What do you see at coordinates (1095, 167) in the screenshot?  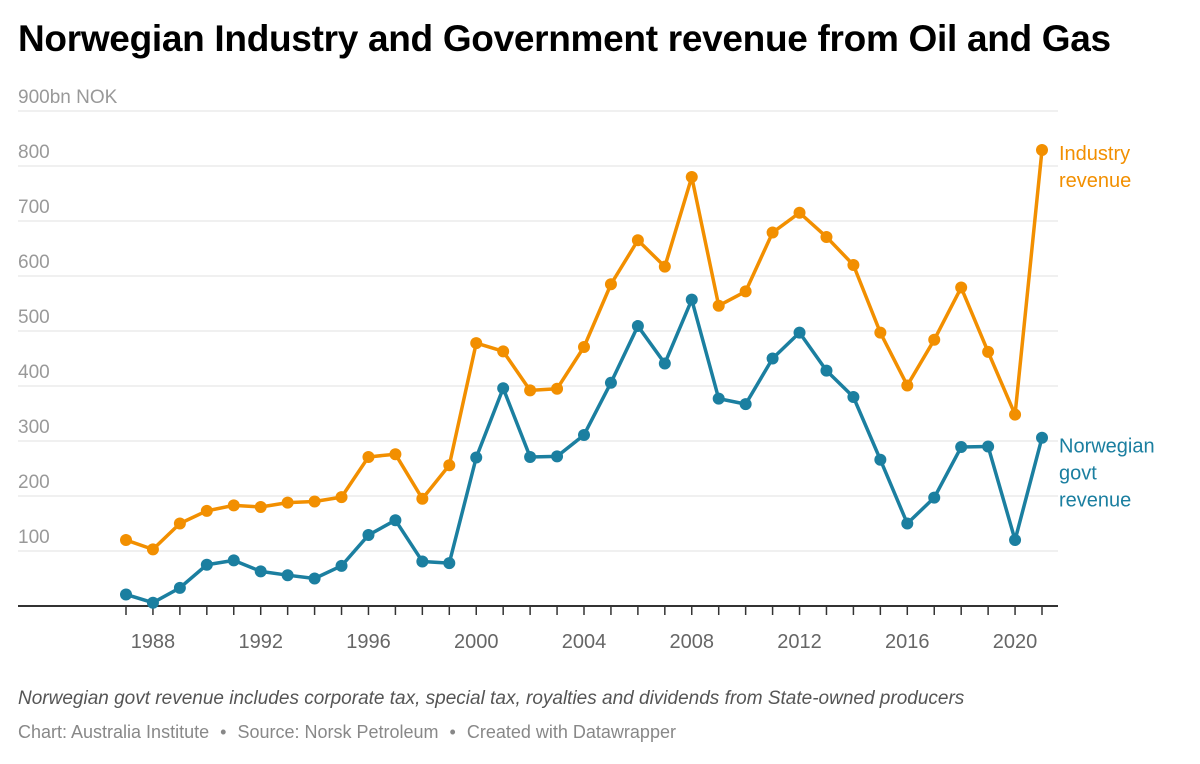 I see `series-label: Industry revenue` at bounding box center [1095, 167].